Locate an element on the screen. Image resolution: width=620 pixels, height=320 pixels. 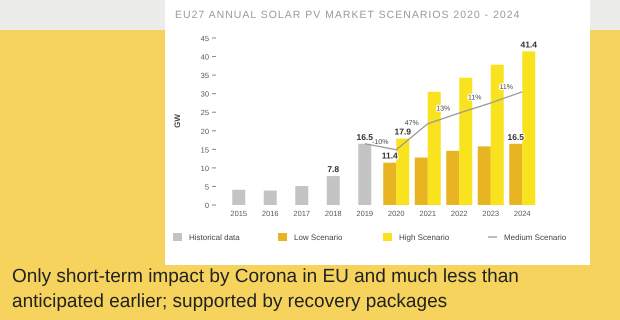
data-label: 7.8 is located at coordinates (333, 169).